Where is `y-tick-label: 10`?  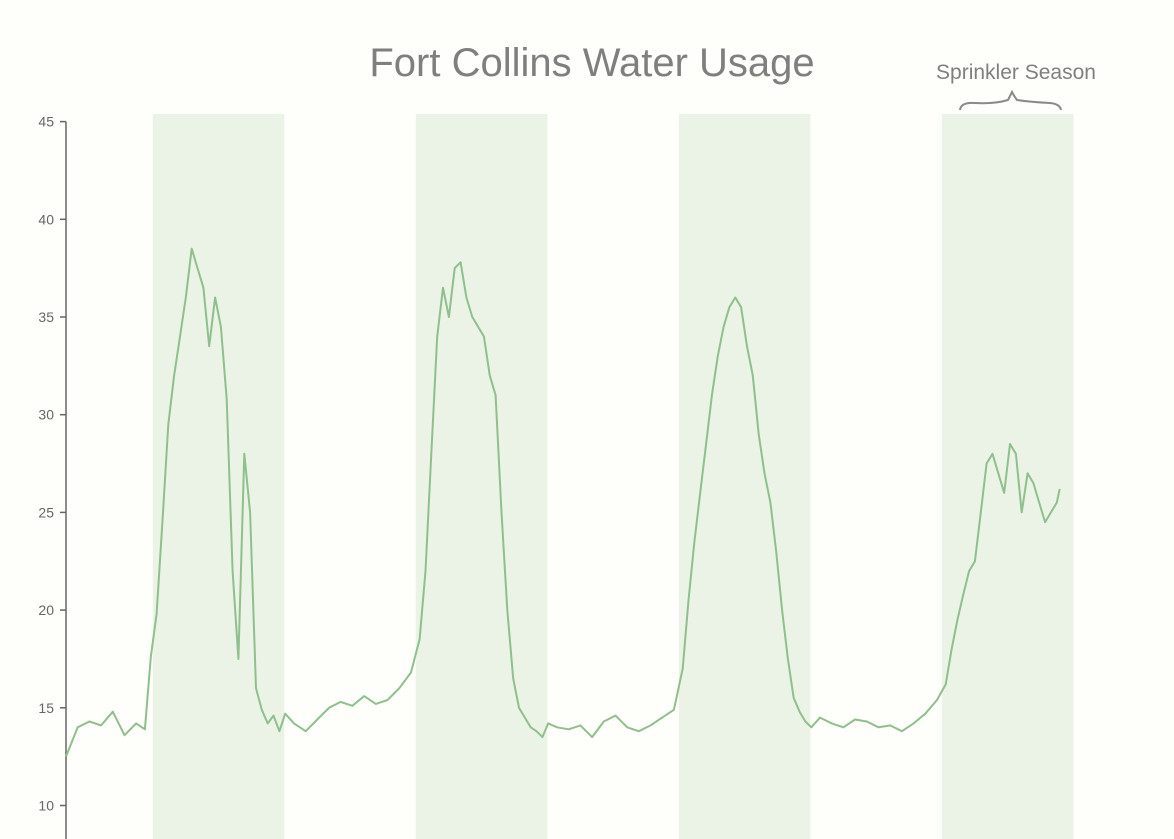
y-tick-label: 10 is located at coordinates (46, 806).